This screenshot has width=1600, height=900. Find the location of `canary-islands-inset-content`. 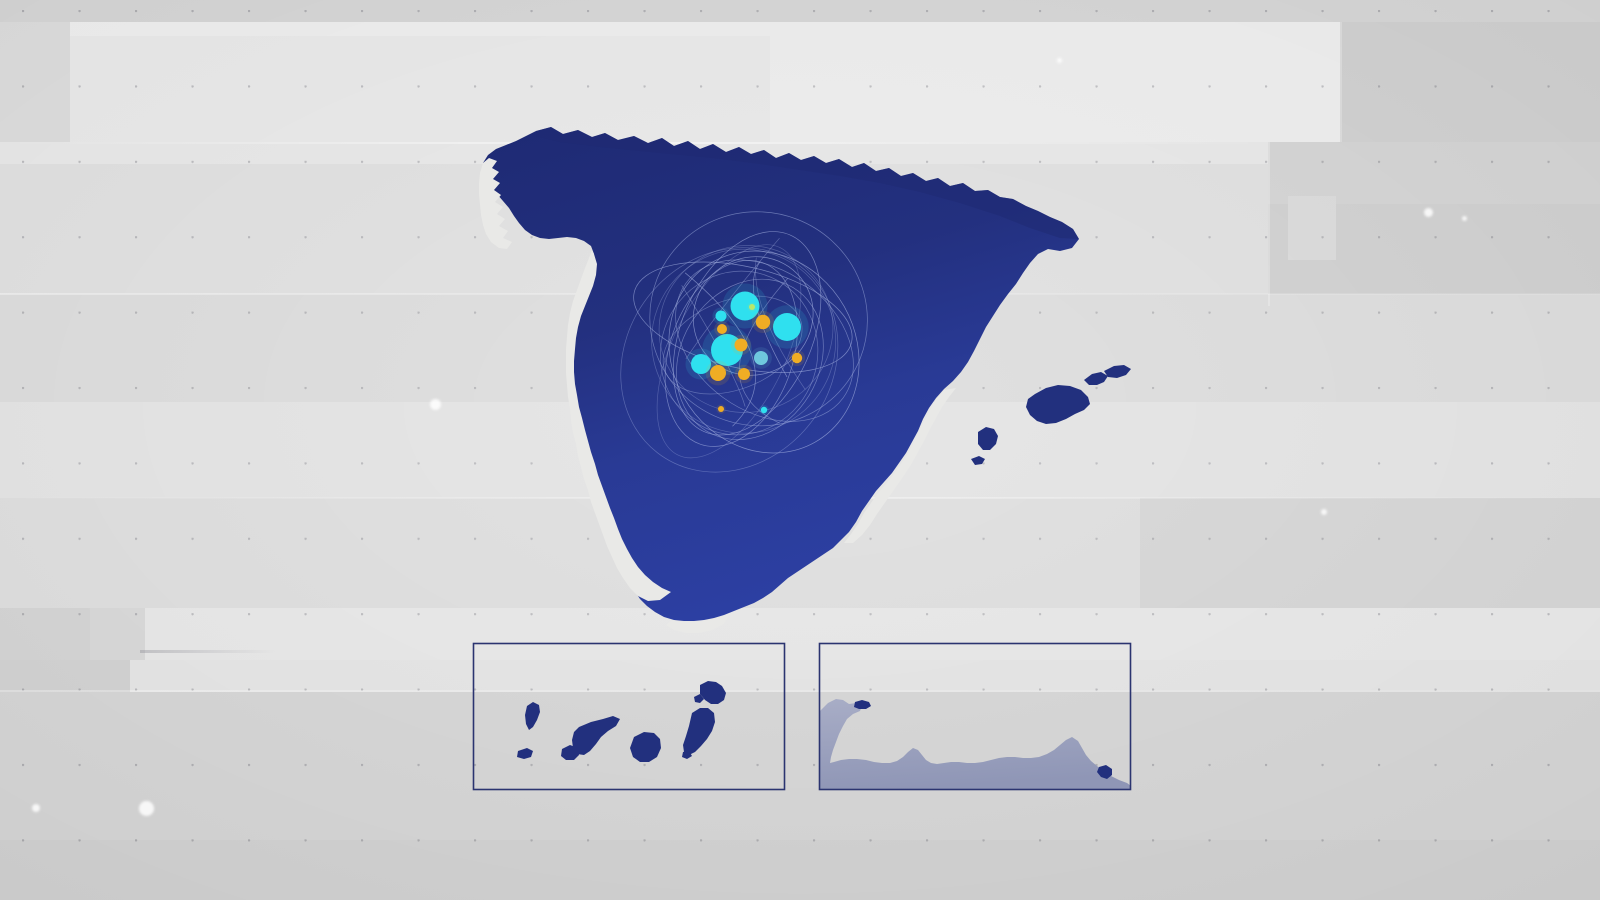

canary-islands-inset-content is located at coordinates (621, 721).